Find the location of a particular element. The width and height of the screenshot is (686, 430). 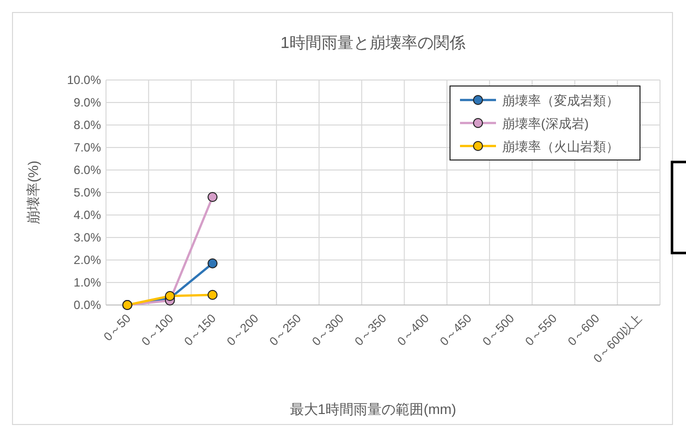

x-tick-label: 0～300 is located at coordinates (328, 329).